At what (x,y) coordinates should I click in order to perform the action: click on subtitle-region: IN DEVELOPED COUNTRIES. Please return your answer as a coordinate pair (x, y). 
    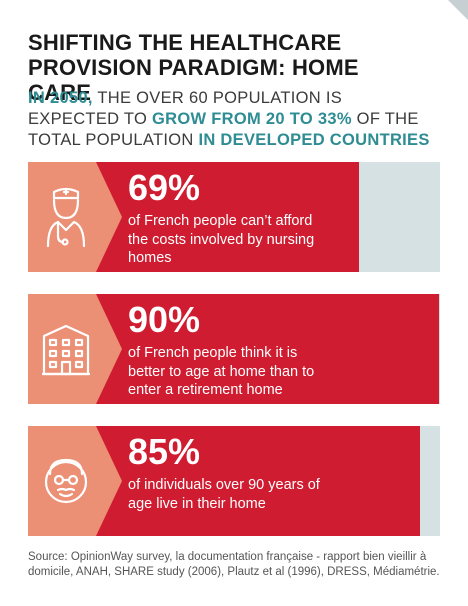
    Looking at the image, I should click on (314, 140).